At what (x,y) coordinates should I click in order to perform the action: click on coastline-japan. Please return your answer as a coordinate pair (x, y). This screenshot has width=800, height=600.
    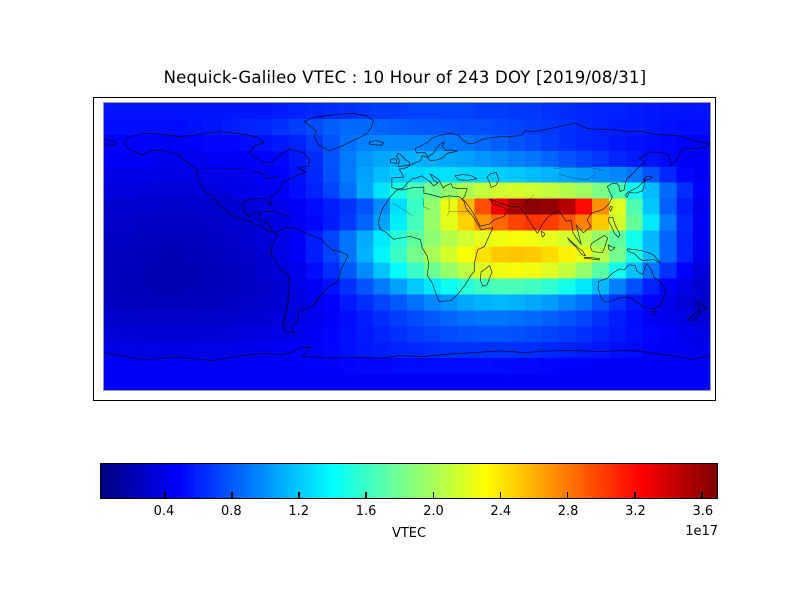
    Looking at the image, I should click on (638, 186).